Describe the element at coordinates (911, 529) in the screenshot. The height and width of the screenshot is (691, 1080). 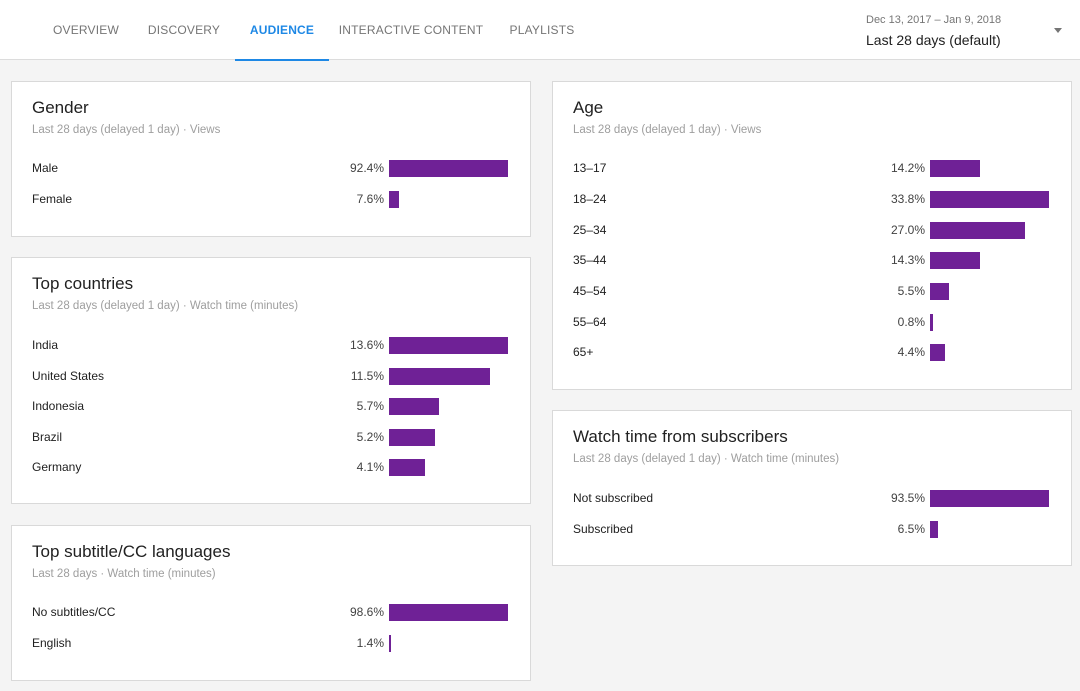
I see `row-percent: 6.5%` at that location.